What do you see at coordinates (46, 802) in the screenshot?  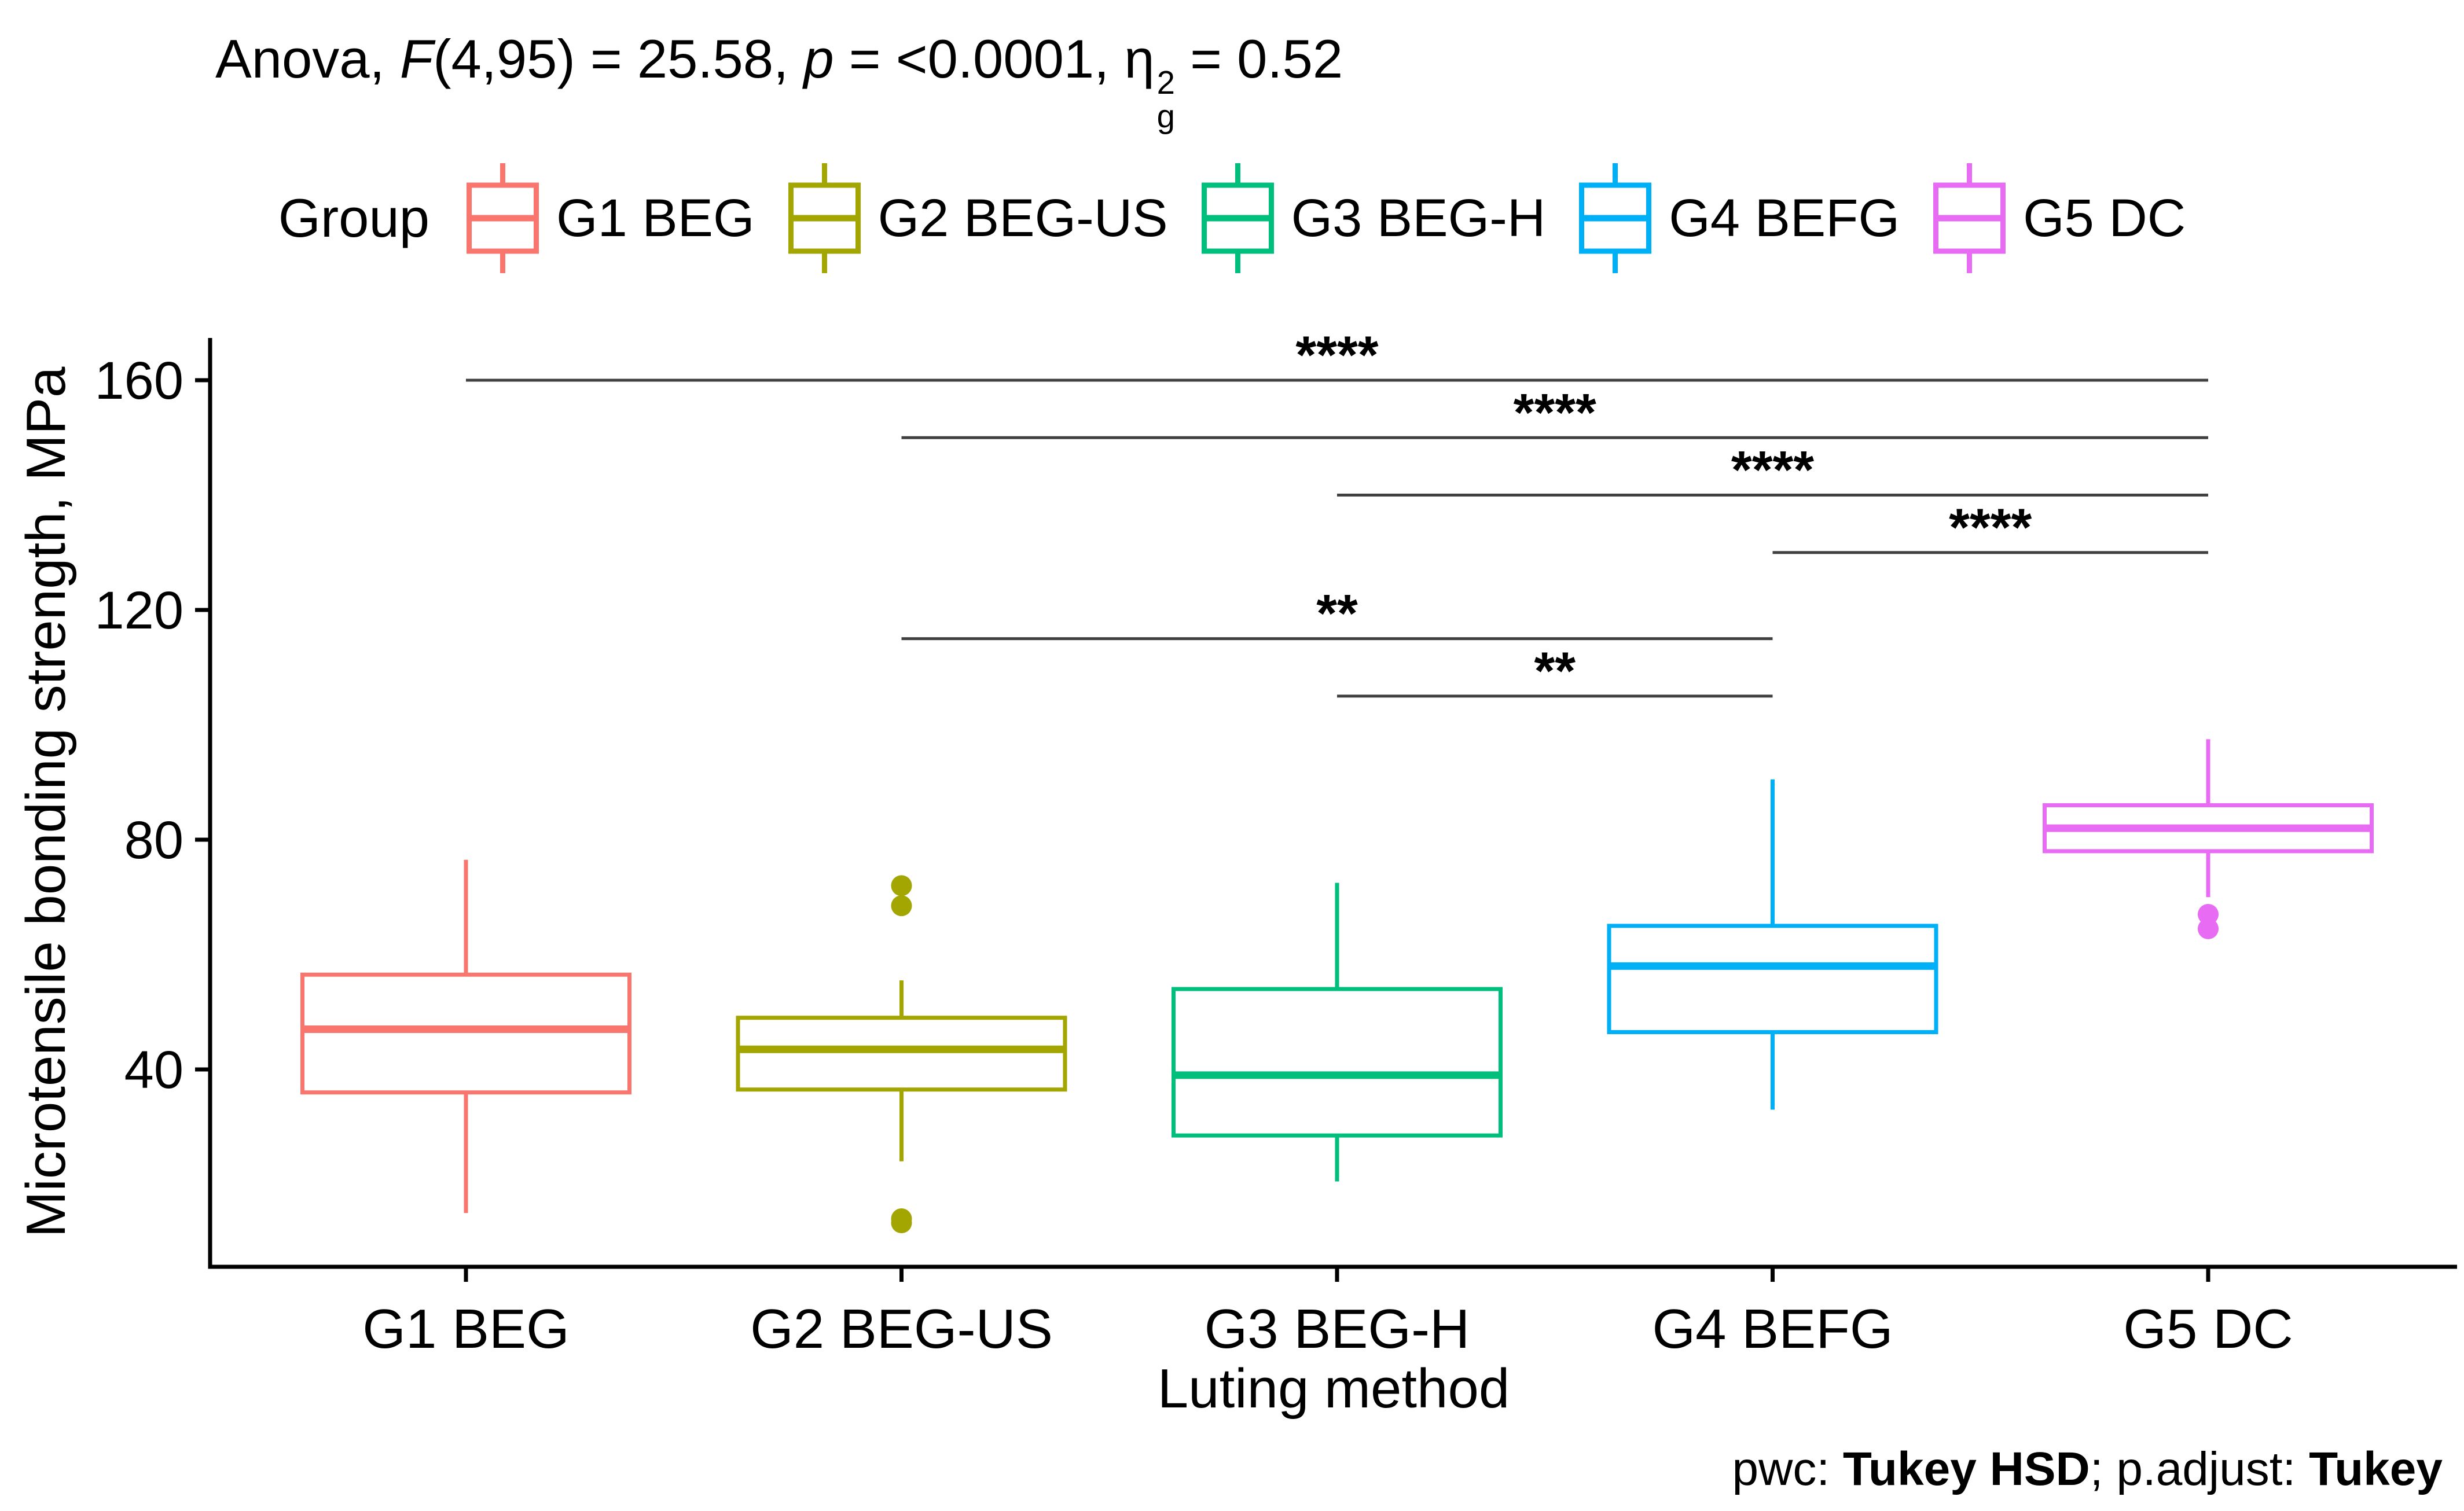 I see `y-axis-title: Microtensile bonding strength, MPa` at bounding box center [46, 802].